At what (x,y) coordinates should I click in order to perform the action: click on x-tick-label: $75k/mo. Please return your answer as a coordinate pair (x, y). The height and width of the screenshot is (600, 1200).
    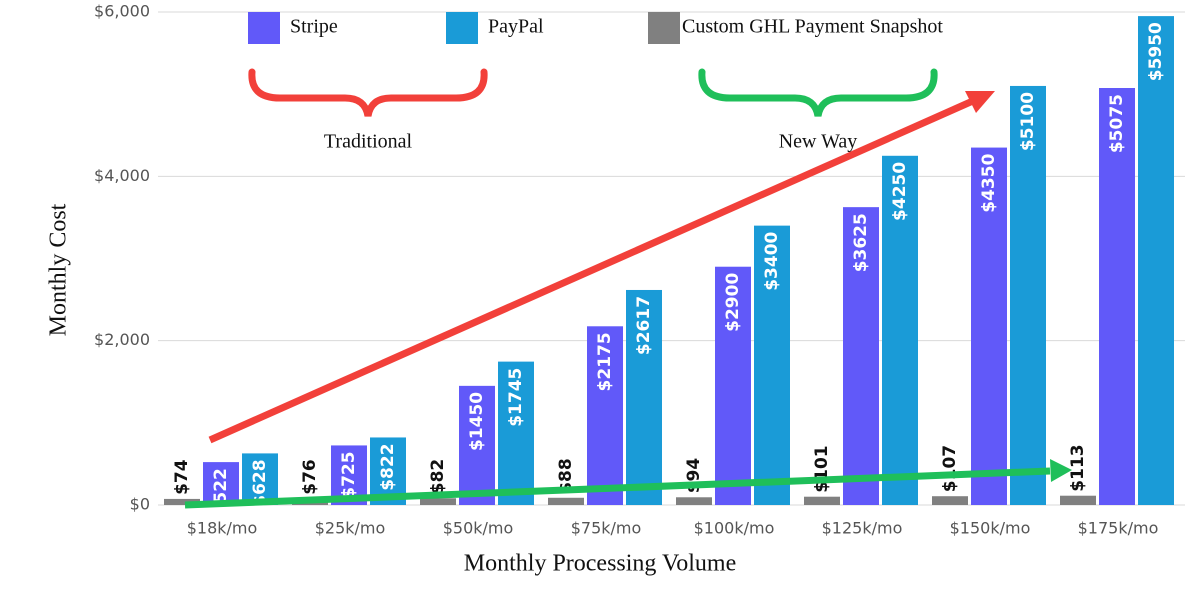
    Looking at the image, I should click on (606, 528).